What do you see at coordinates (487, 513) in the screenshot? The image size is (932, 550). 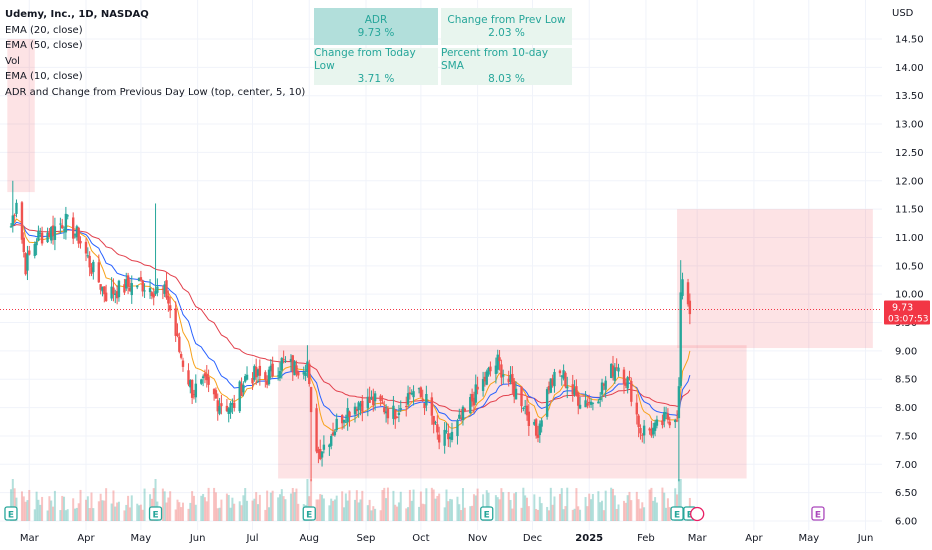 I see `earnings-marker` at bounding box center [487, 513].